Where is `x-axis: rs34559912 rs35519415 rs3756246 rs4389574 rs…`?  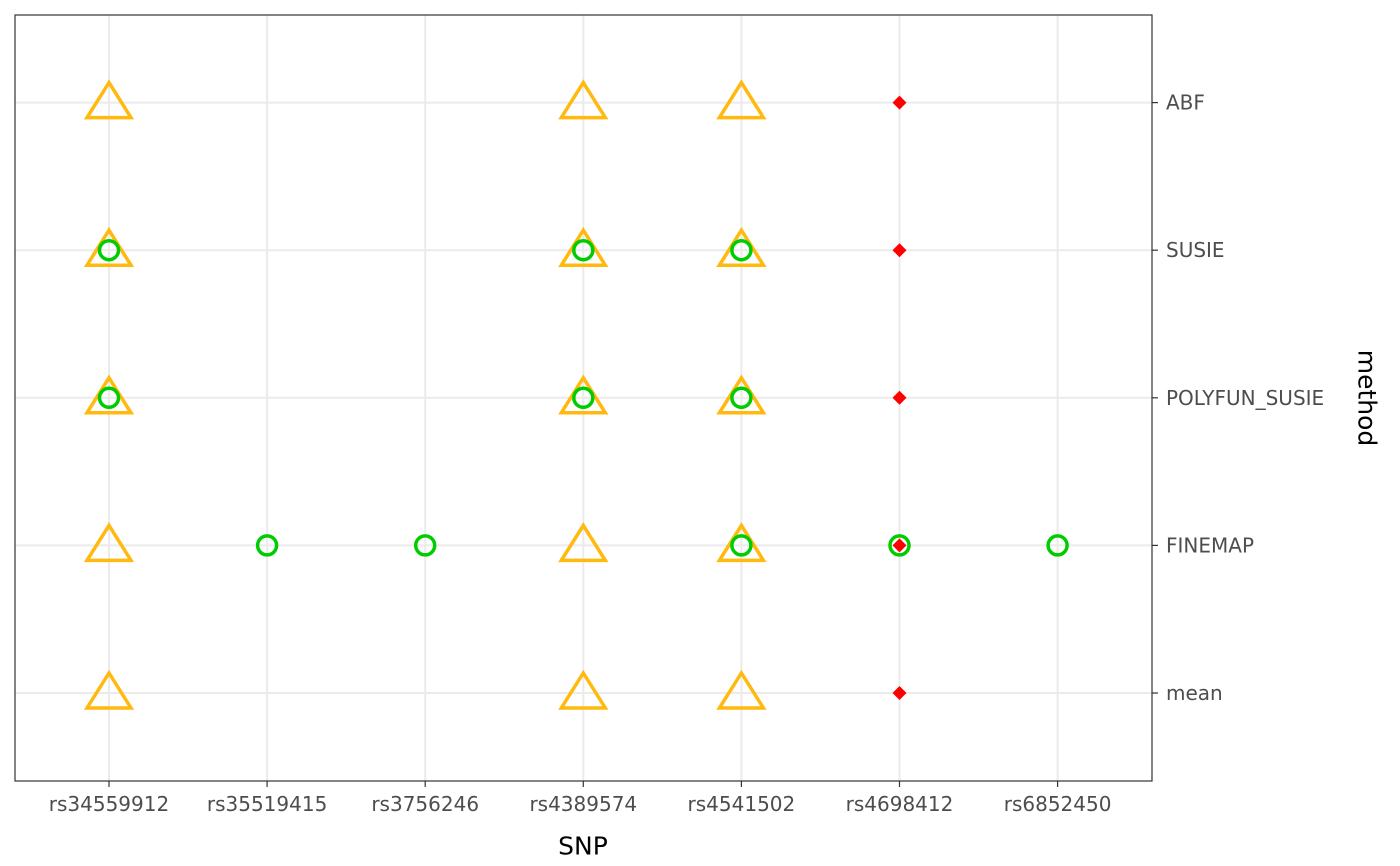 x-axis: rs34559912 rs35519415 rs3756246 rs4389574 rs… is located at coordinates (580, 798).